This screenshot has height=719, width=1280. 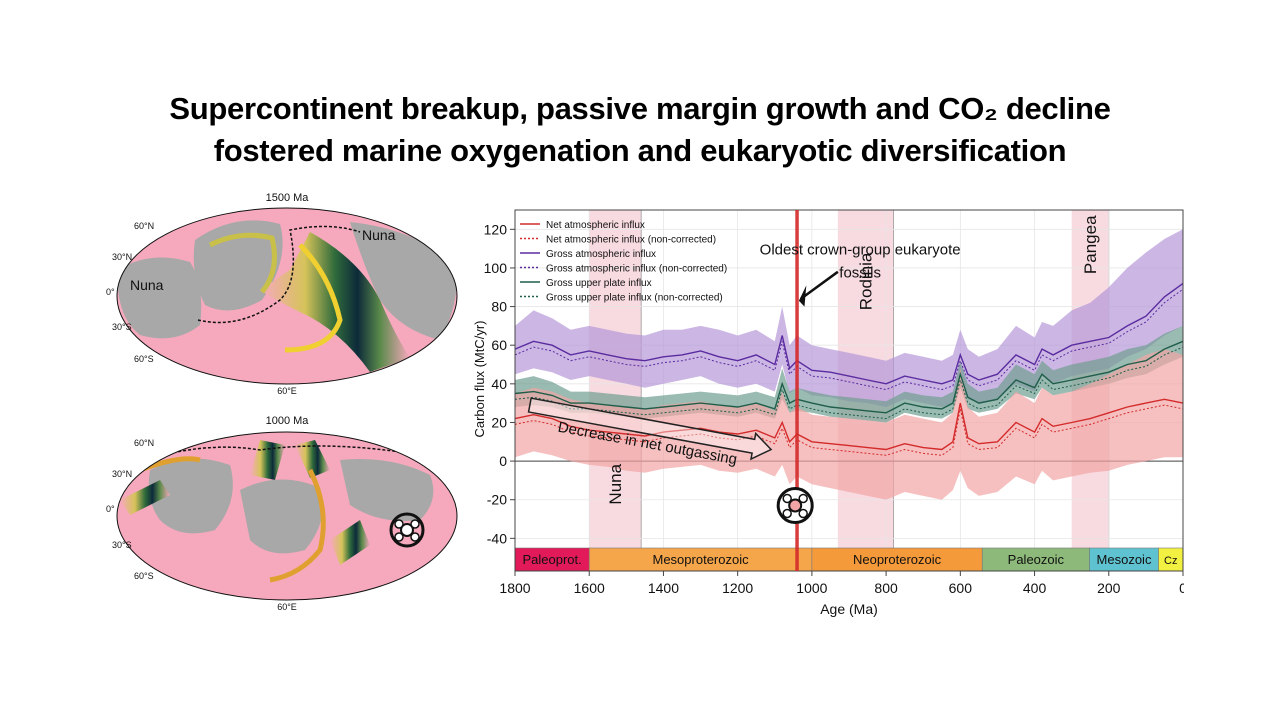 What do you see at coordinates (802, 296) in the screenshot?
I see `fossil-arrow-head` at bounding box center [802, 296].